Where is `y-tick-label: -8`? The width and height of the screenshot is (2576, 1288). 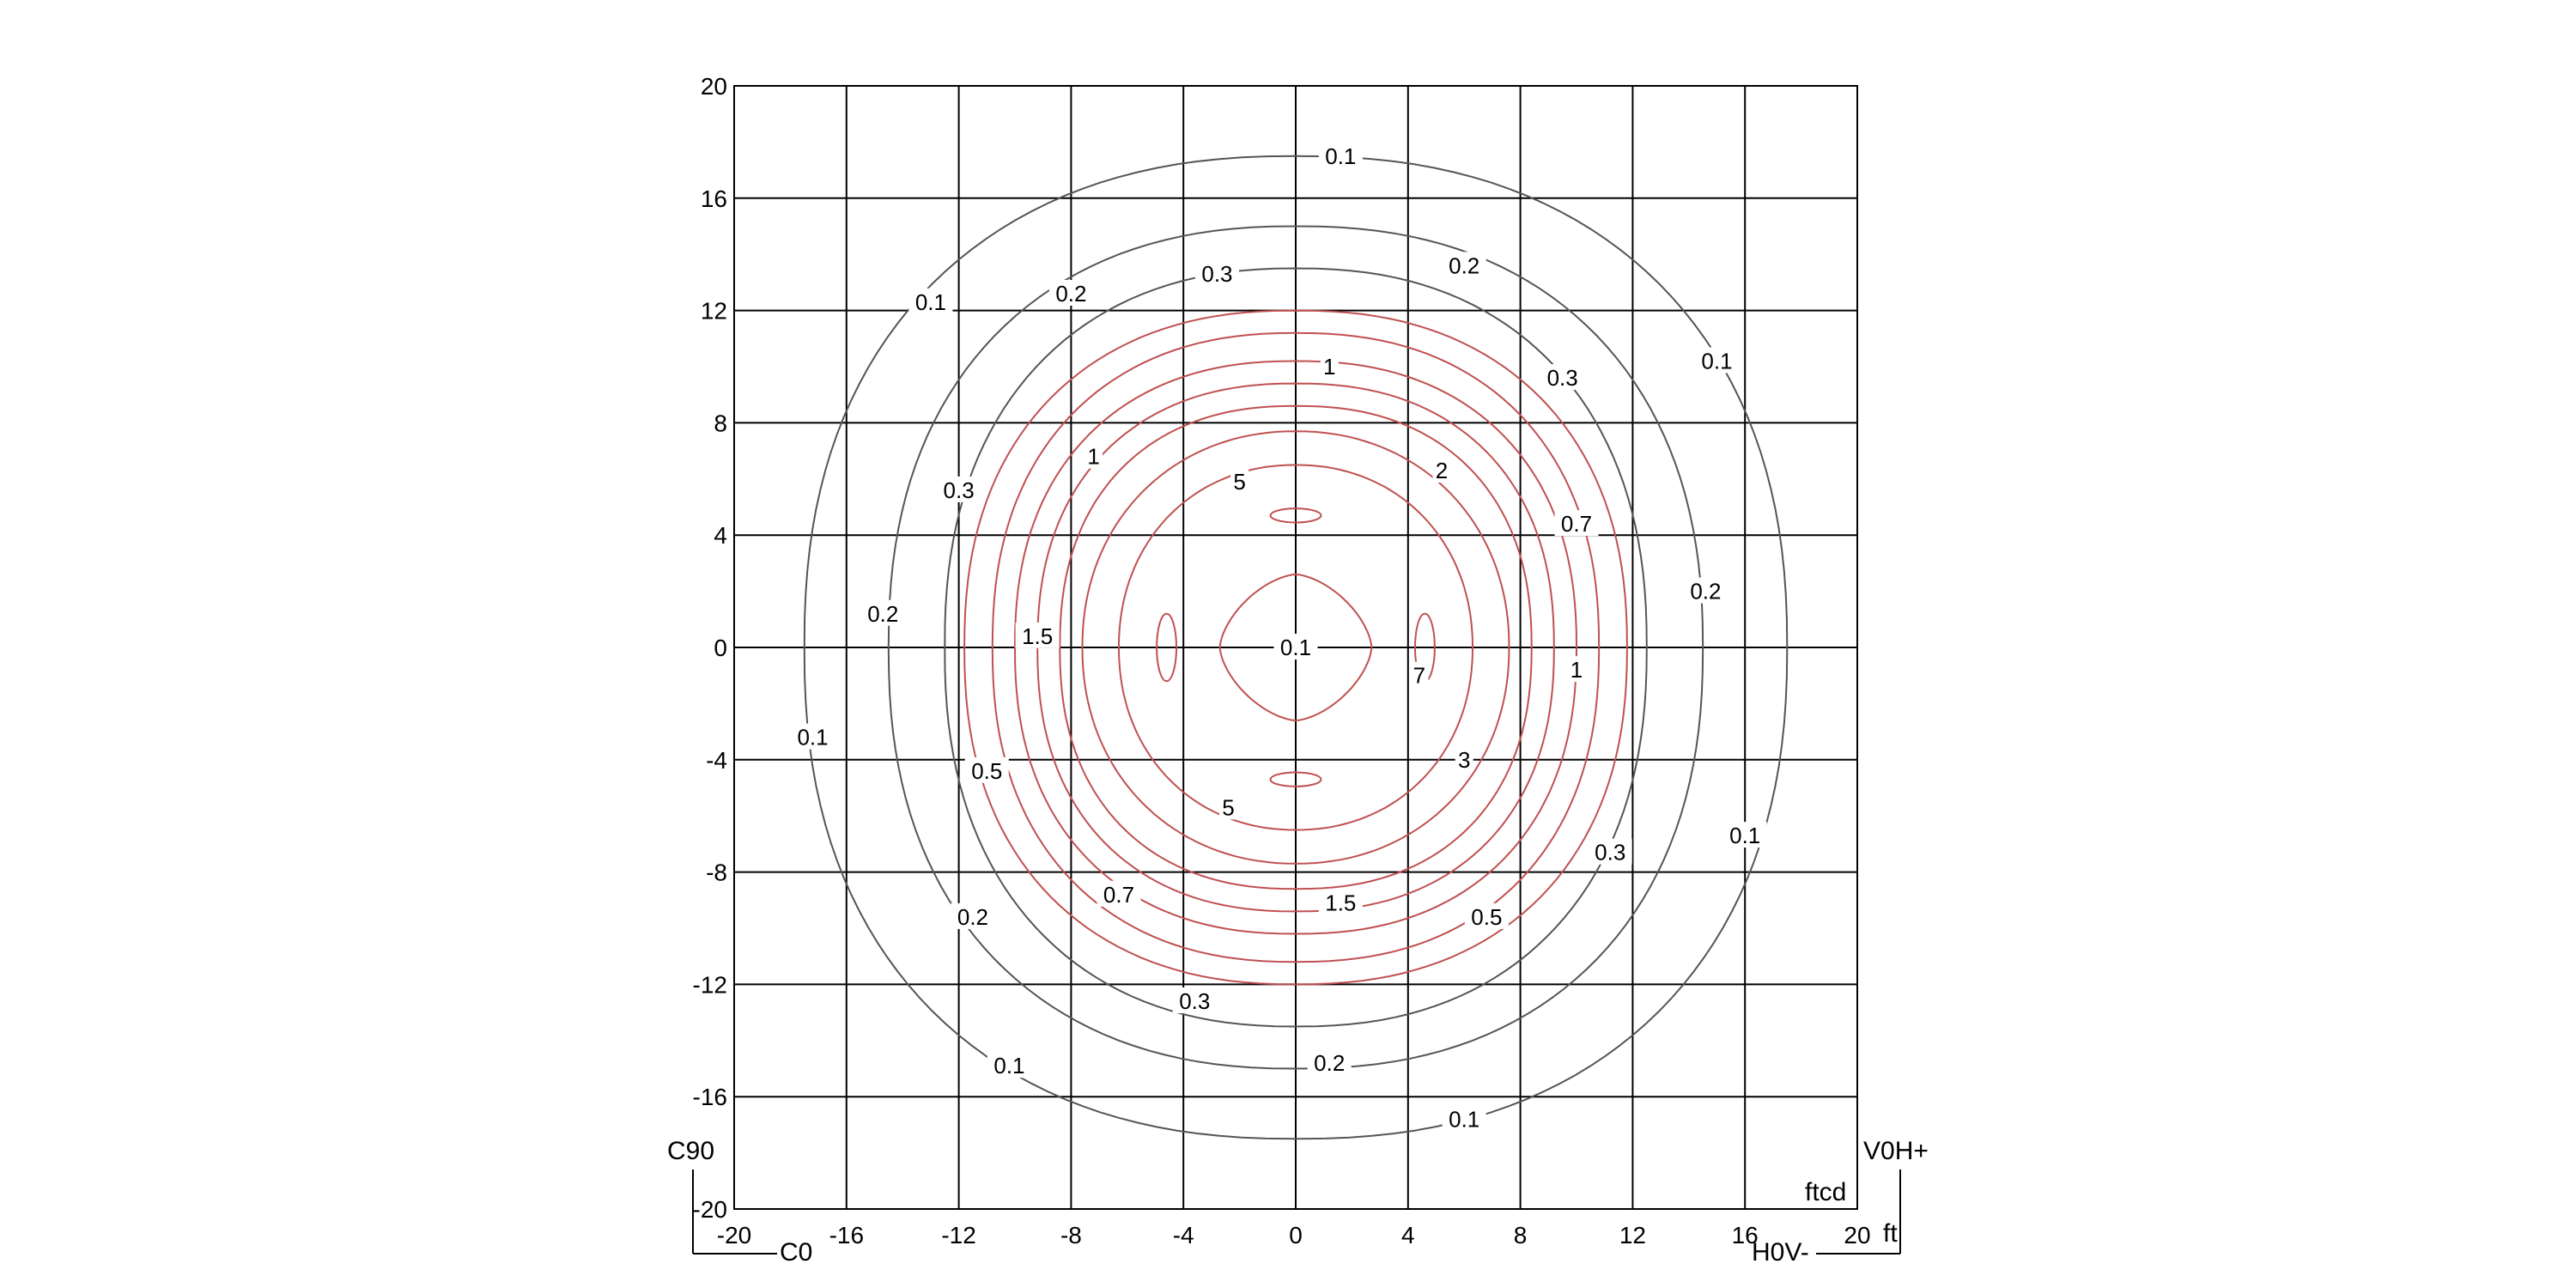 y-tick-label: -8 is located at coordinates (716, 873).